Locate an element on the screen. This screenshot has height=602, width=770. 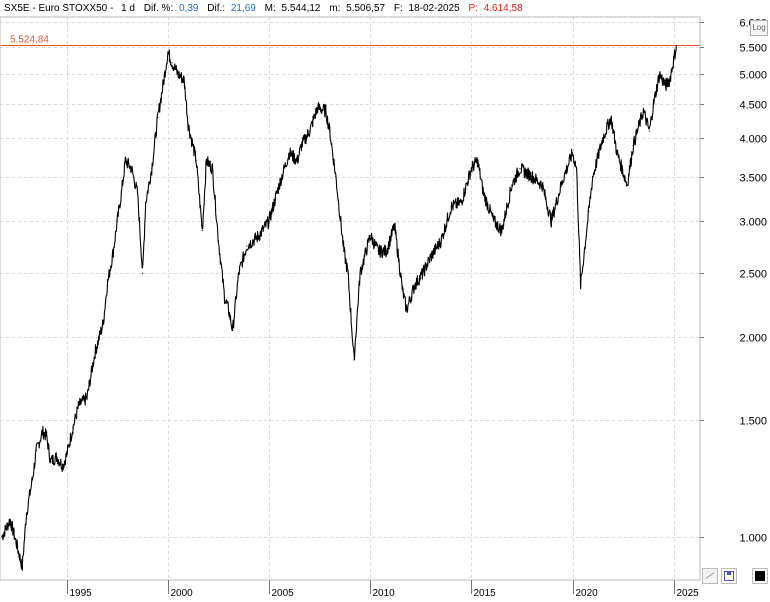
dif-pct-label: Dif. %: is located at coordinates (158, 8).